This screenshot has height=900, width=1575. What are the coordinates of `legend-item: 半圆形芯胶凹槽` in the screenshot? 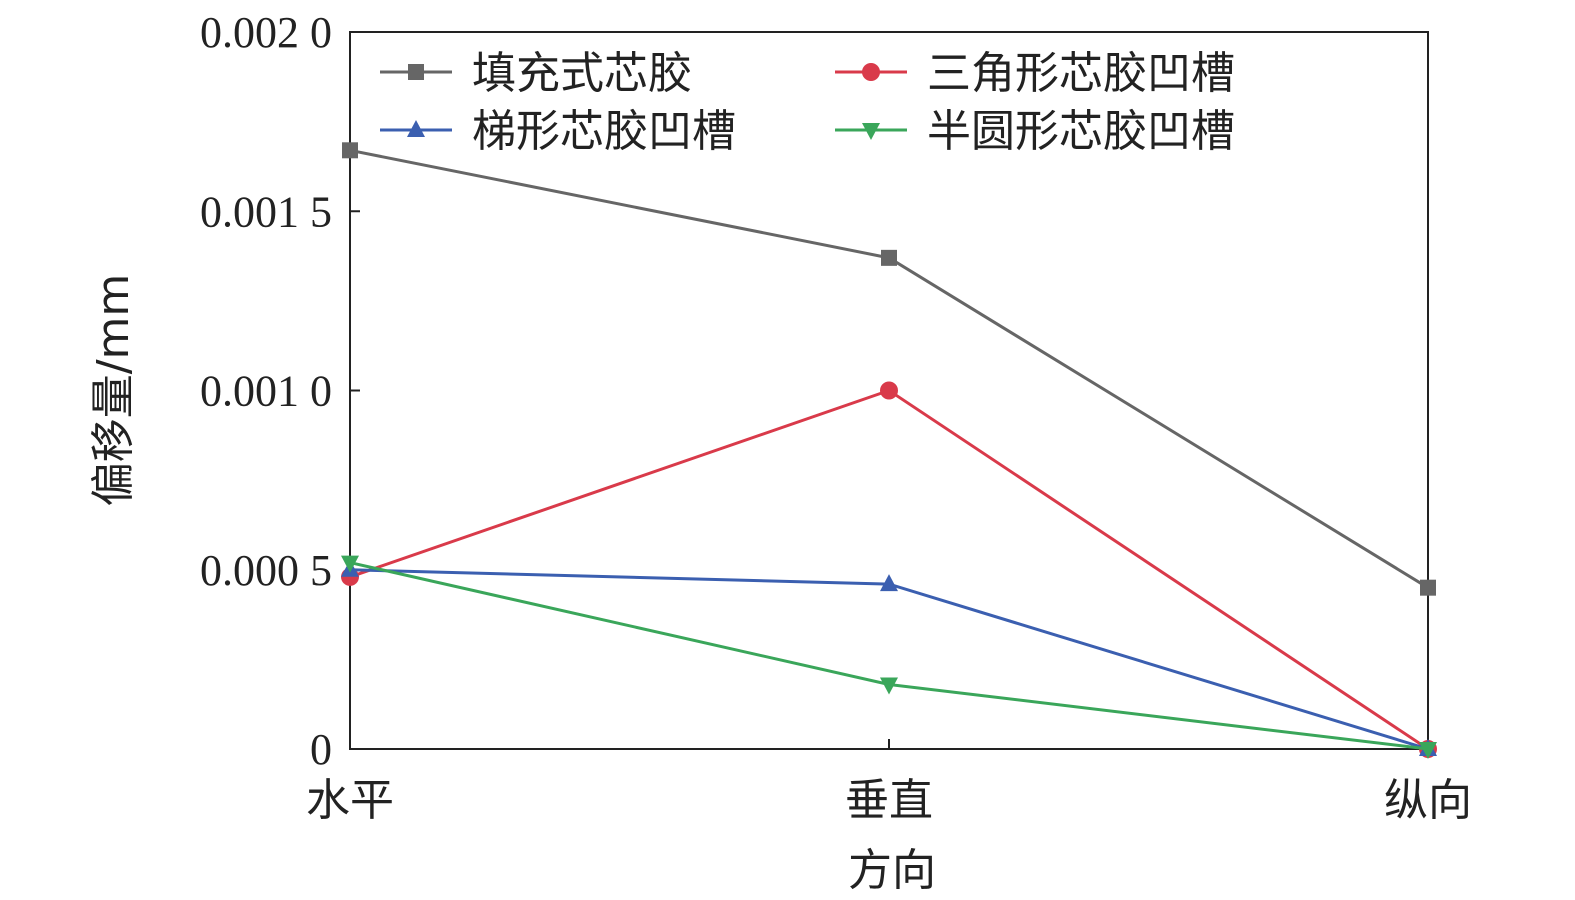 It's located at (1035, 131).